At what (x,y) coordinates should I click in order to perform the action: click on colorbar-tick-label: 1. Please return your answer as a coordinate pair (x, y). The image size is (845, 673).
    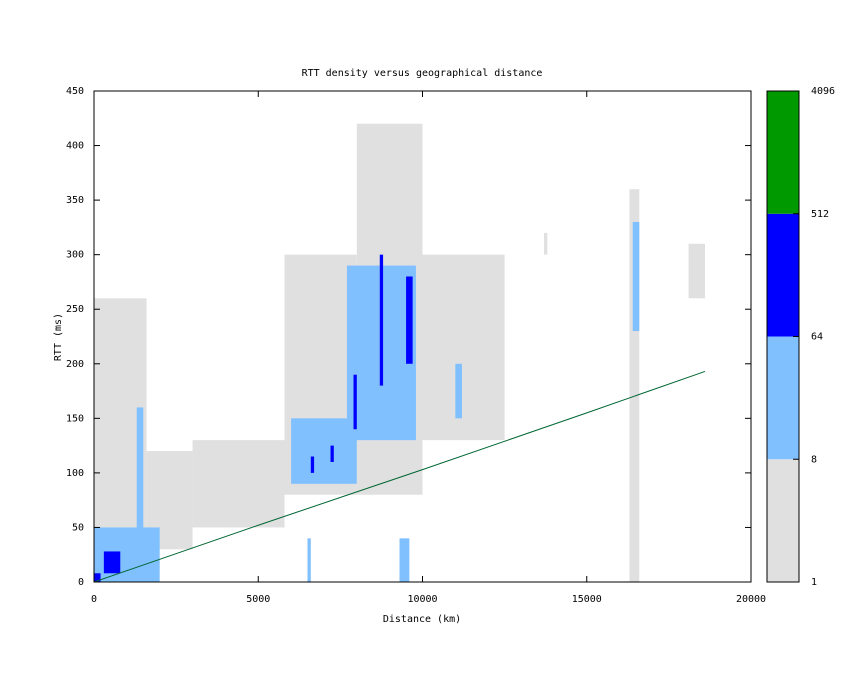
    Looking at the image, I should click on (814, 582).